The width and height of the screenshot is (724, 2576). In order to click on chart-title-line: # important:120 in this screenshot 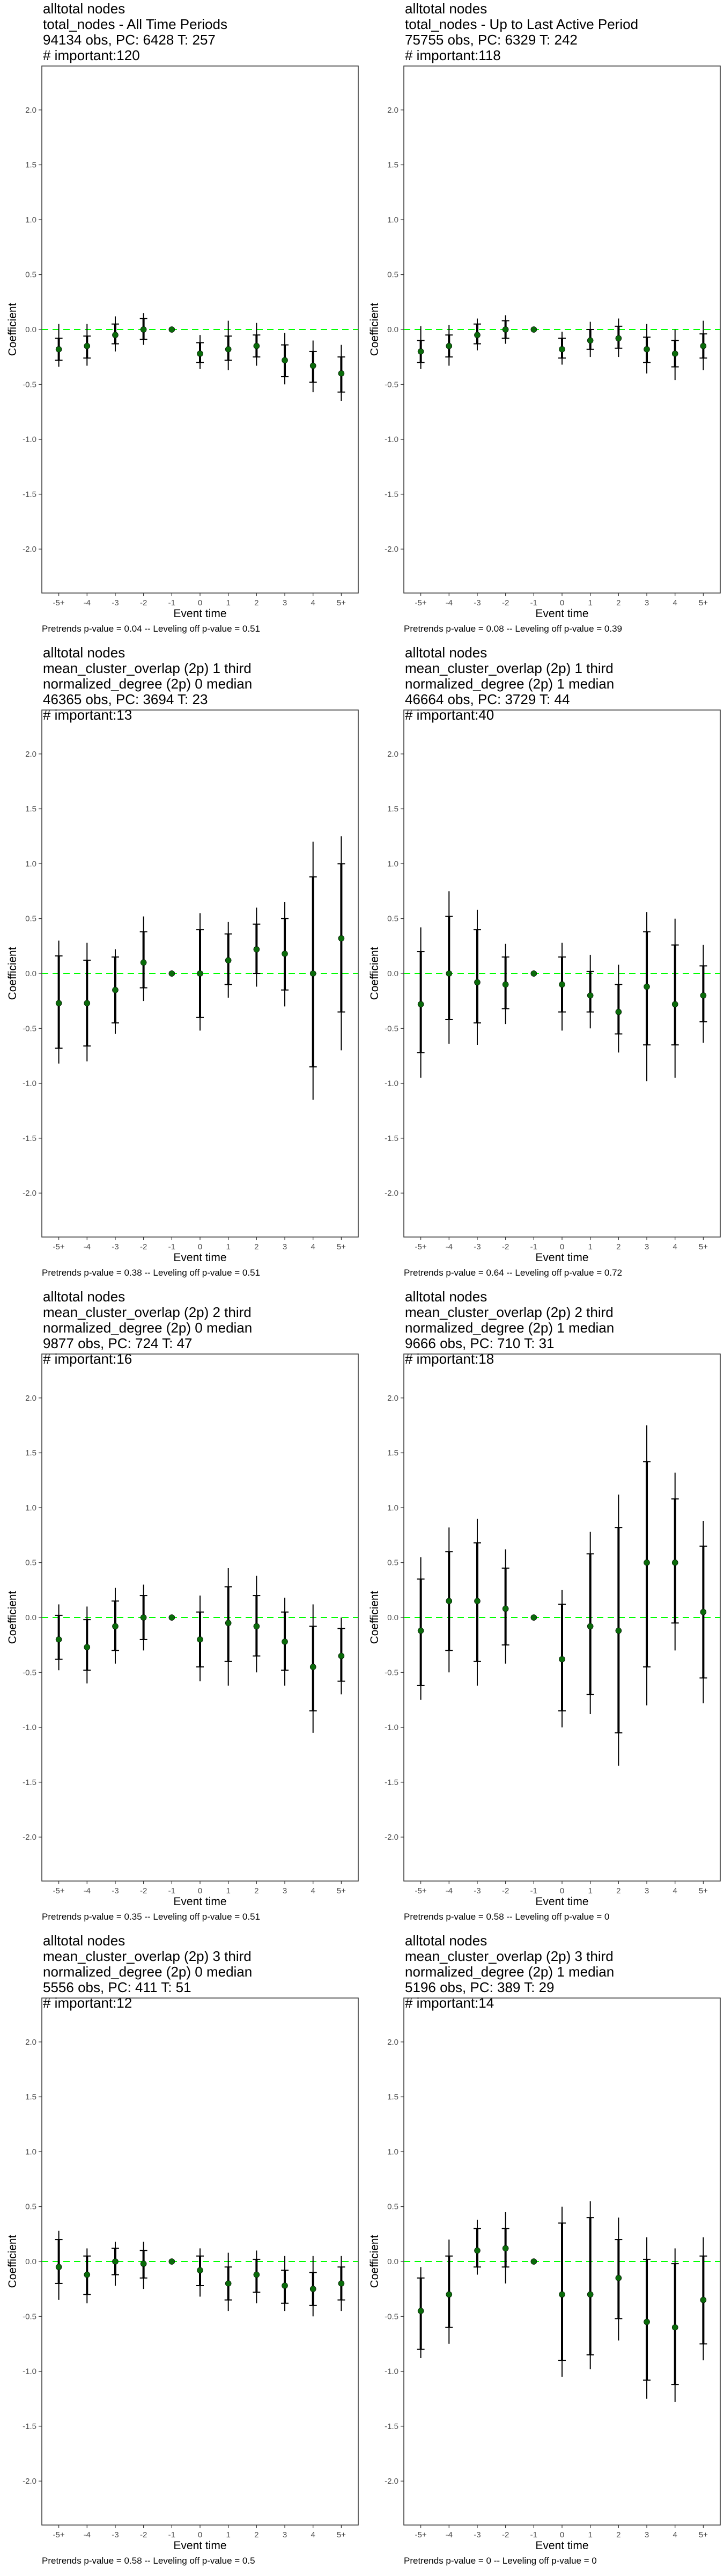, I will do `click(91, 55)`.